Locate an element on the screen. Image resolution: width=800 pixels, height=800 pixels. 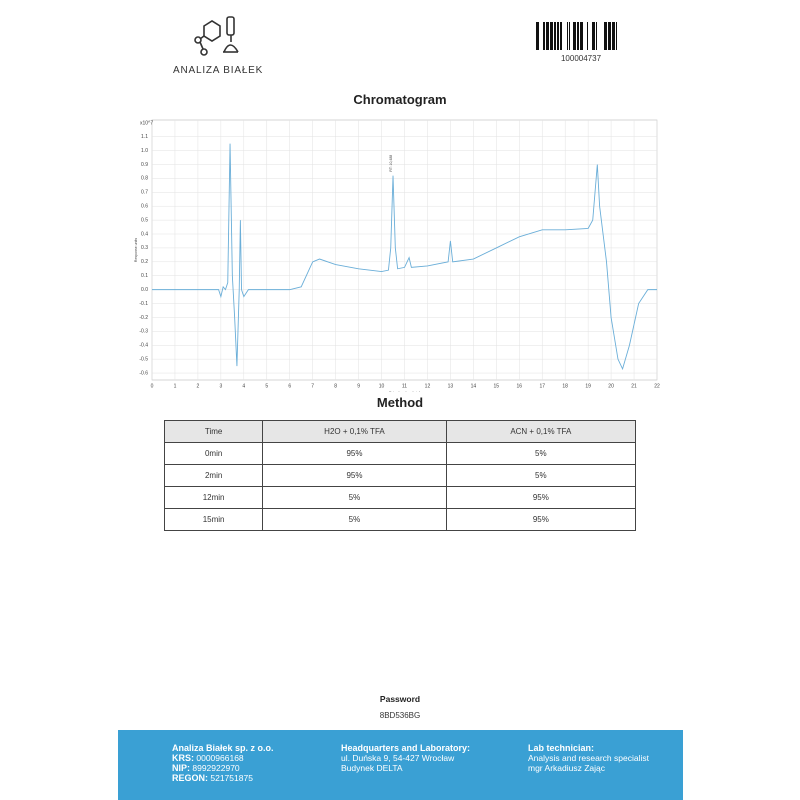
x-tick-label: 0 is located at coordinates (152, 386).